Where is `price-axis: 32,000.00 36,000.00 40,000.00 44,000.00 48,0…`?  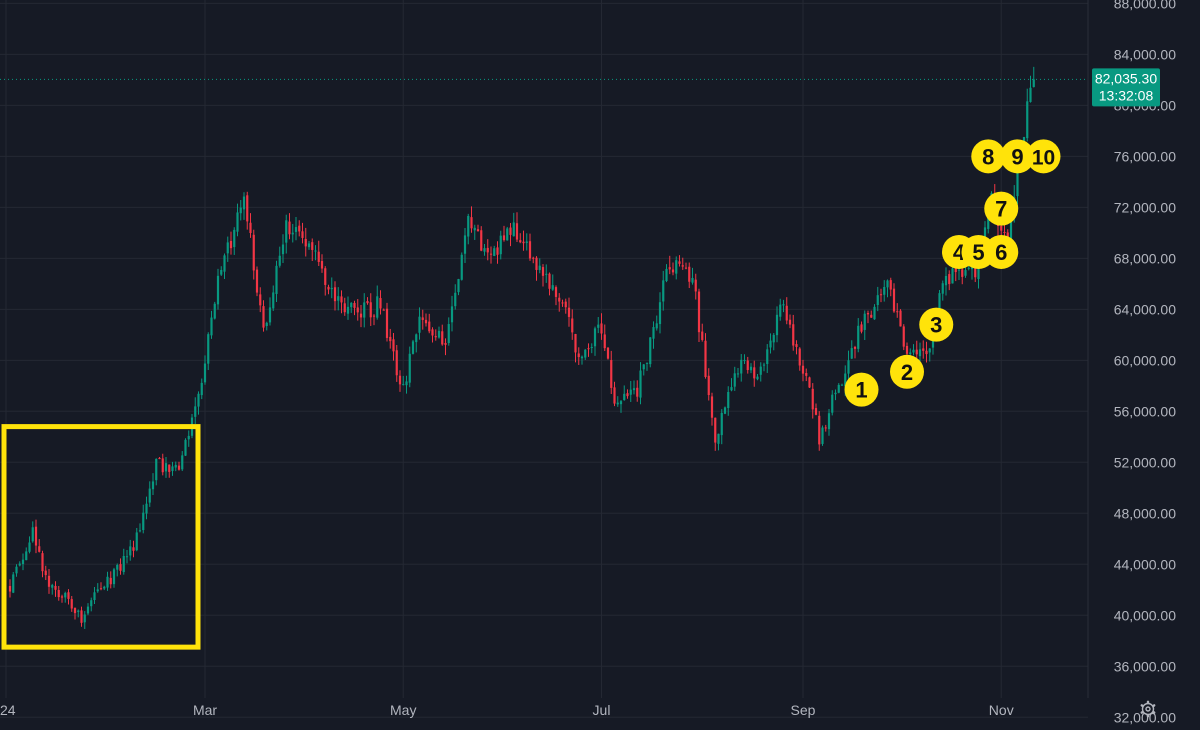 price-axis: 32,000.00 36,000.00 40,000.00 44,000.00 48,0… is located at coordinates (1145, 362).